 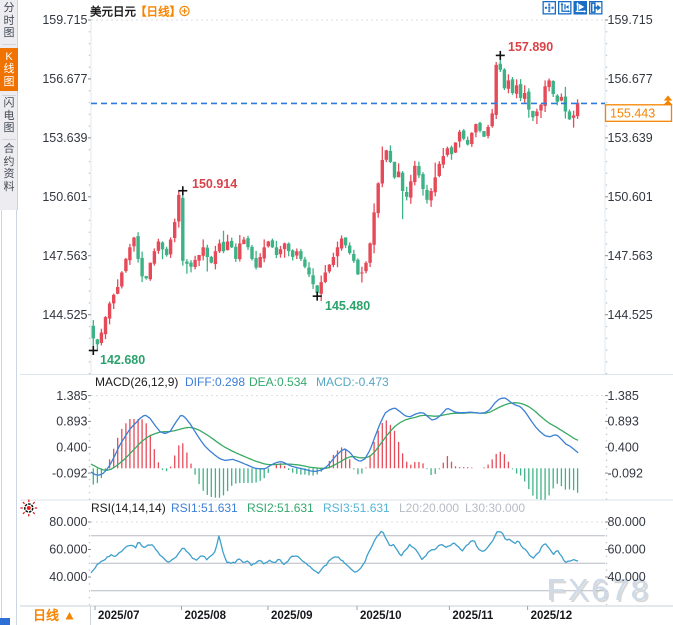 What do you see at coordinates (206, 616) in the screenshot?
I see `svg-text: 2025/08` at bounding box center [206, 616].